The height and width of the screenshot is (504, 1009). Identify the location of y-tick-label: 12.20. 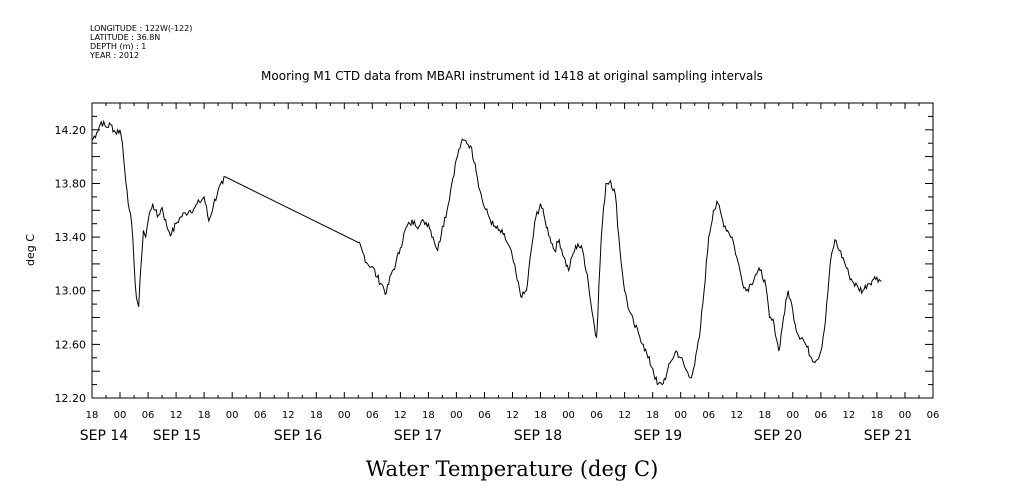
(71, 398).